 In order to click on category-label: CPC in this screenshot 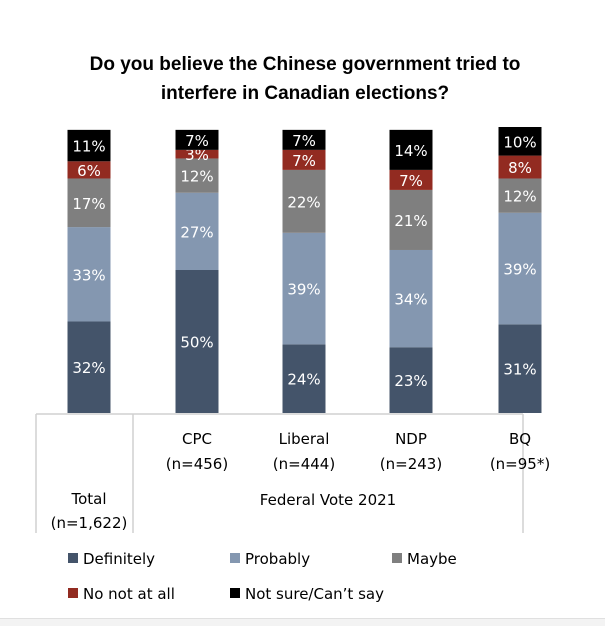, I will do `click(197, 439)`.